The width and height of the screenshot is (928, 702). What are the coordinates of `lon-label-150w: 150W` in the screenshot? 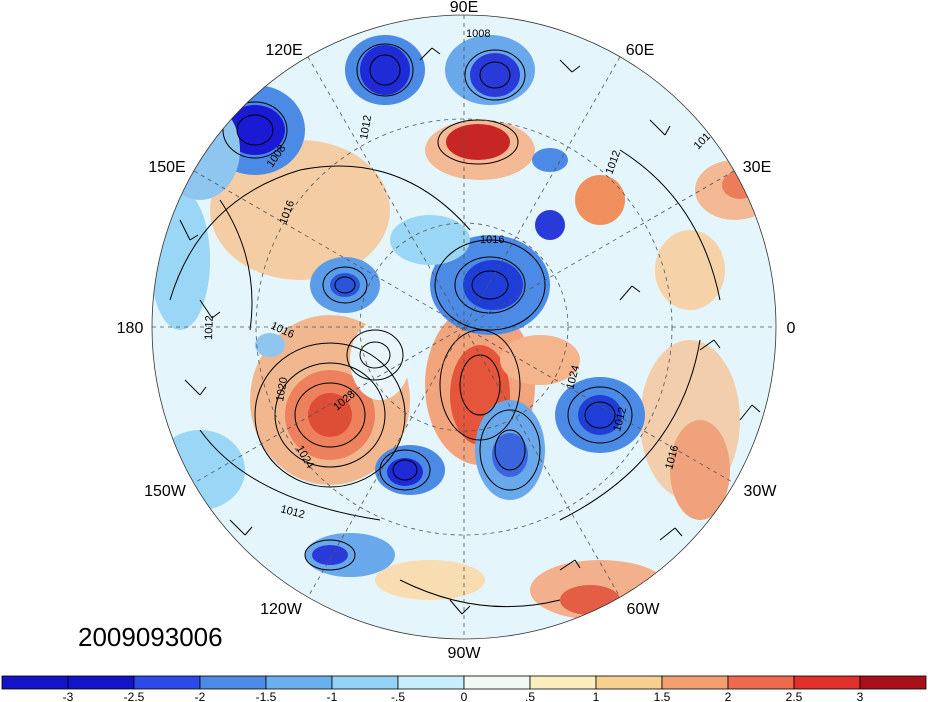 It's located at (165, 491).